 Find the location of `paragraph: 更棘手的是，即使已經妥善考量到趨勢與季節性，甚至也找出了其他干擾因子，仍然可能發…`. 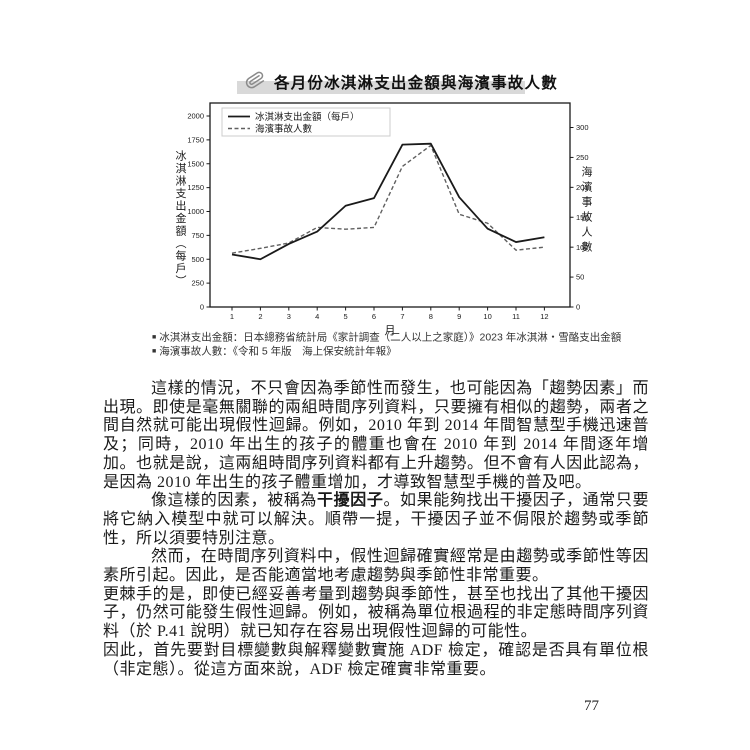

paragraph: 更棘手的是，即使已經妥善考量到趨勢與季節性，甚至也找出了其他干擾因子，仍然可能發… is located at coordinates (376, 613).